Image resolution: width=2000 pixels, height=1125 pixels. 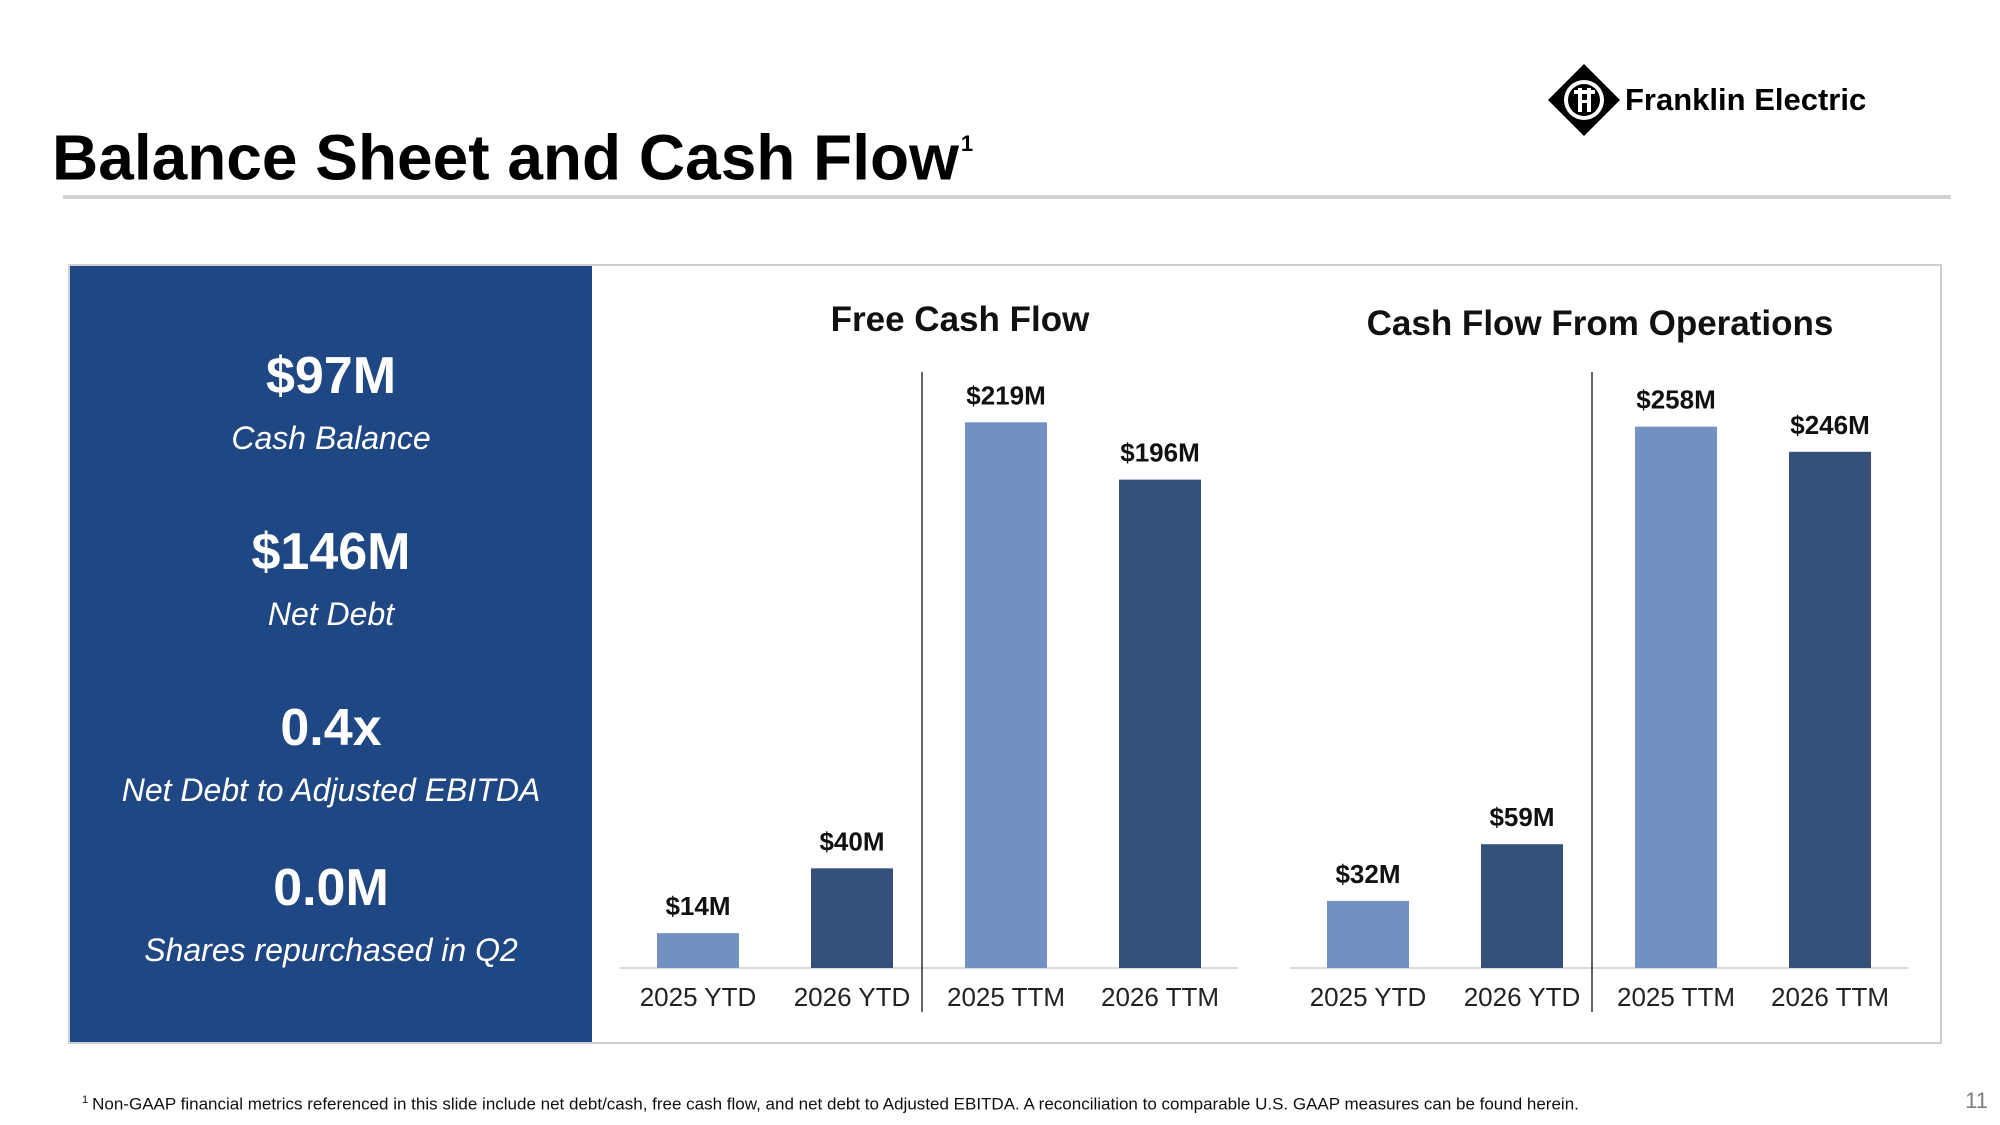 What do you see at coordinates (1367, 874) in the screenshot?
I see `data-label: $32M` at bounding box center [1367, 874].